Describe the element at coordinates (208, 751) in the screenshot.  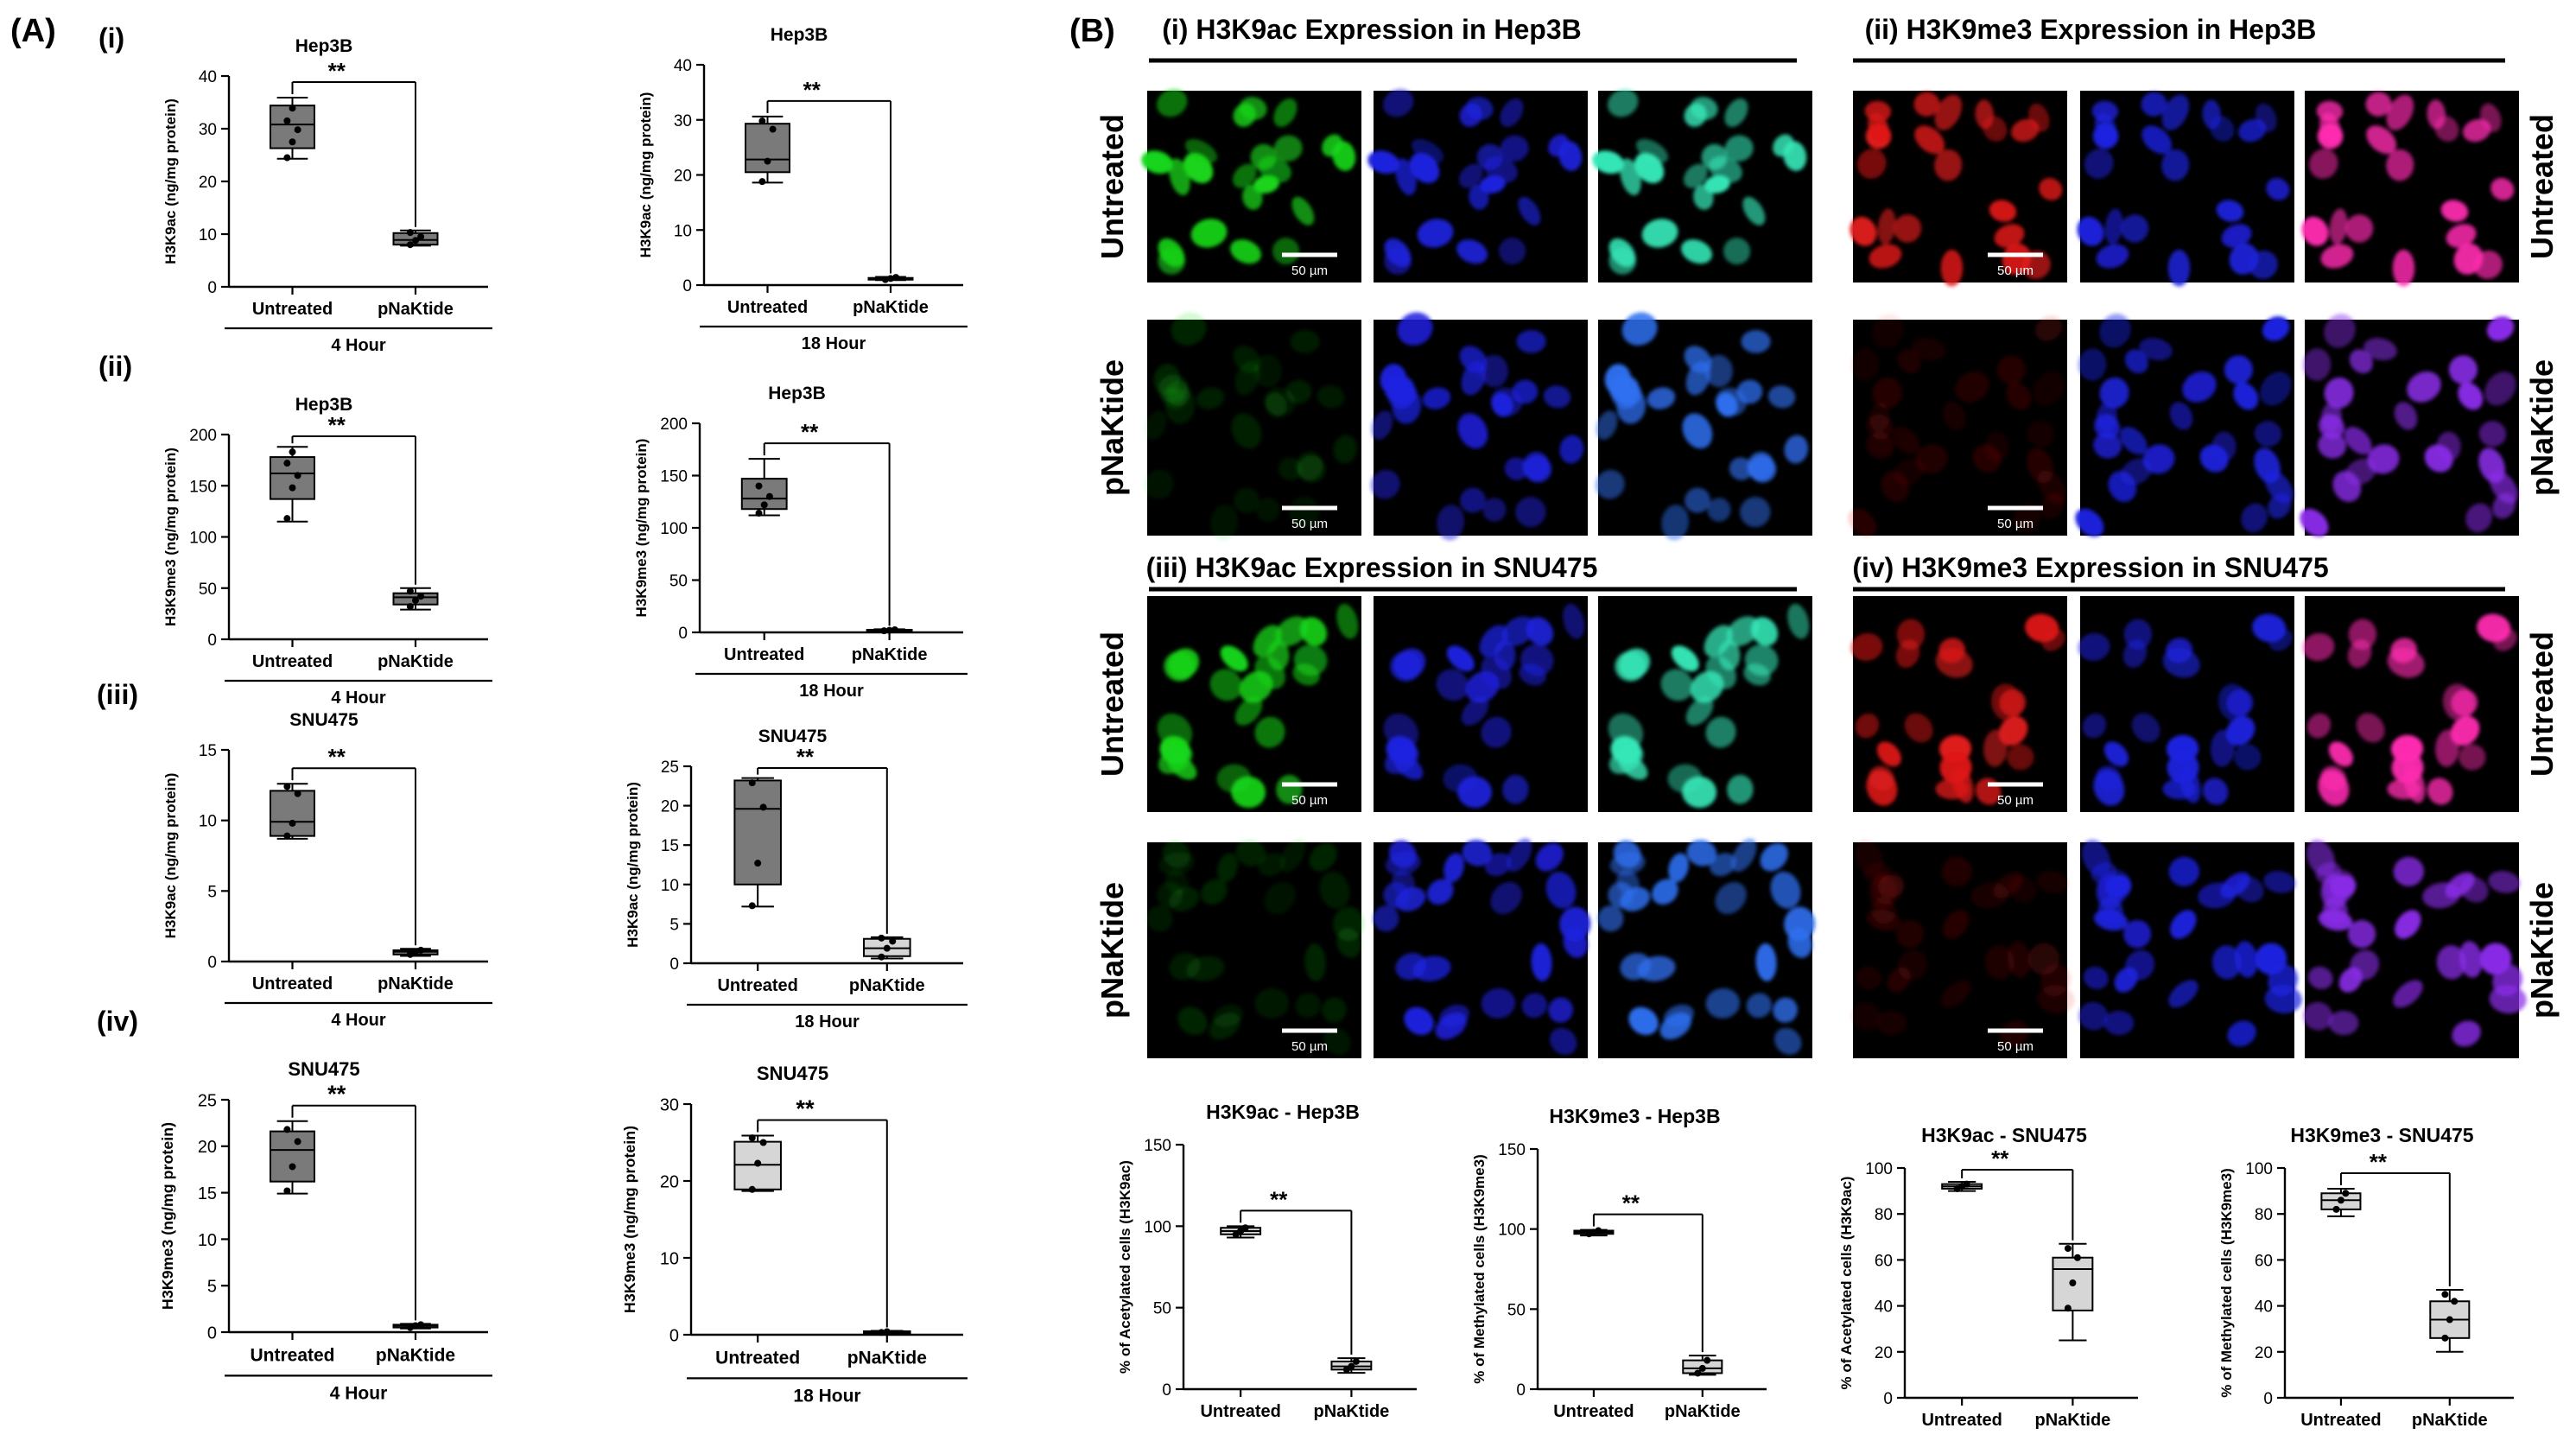
I see `y-tick-label: 15` at that location.